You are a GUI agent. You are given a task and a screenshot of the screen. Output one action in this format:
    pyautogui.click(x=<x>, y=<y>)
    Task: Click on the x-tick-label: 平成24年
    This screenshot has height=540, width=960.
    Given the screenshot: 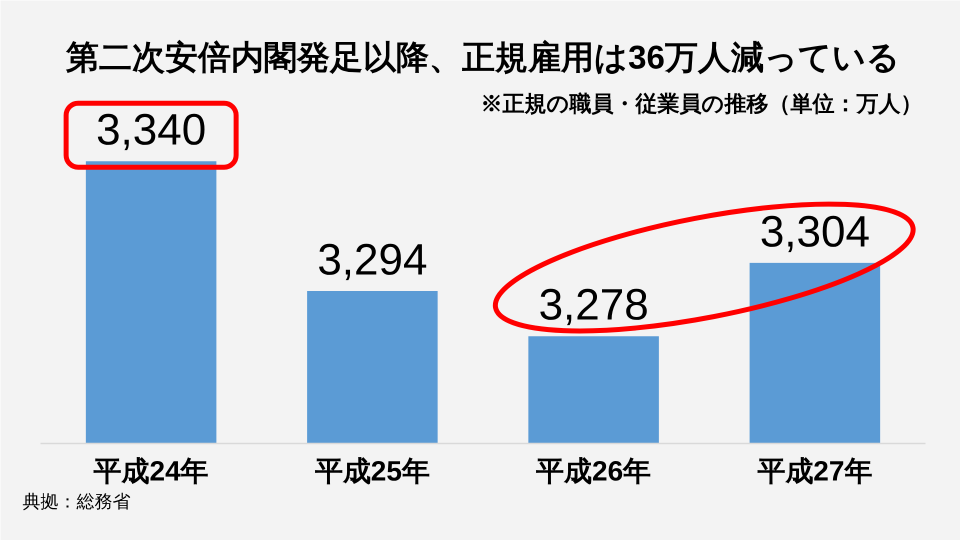 What is the action you would take?
    pyautogui.click(x=150, y=471)
    